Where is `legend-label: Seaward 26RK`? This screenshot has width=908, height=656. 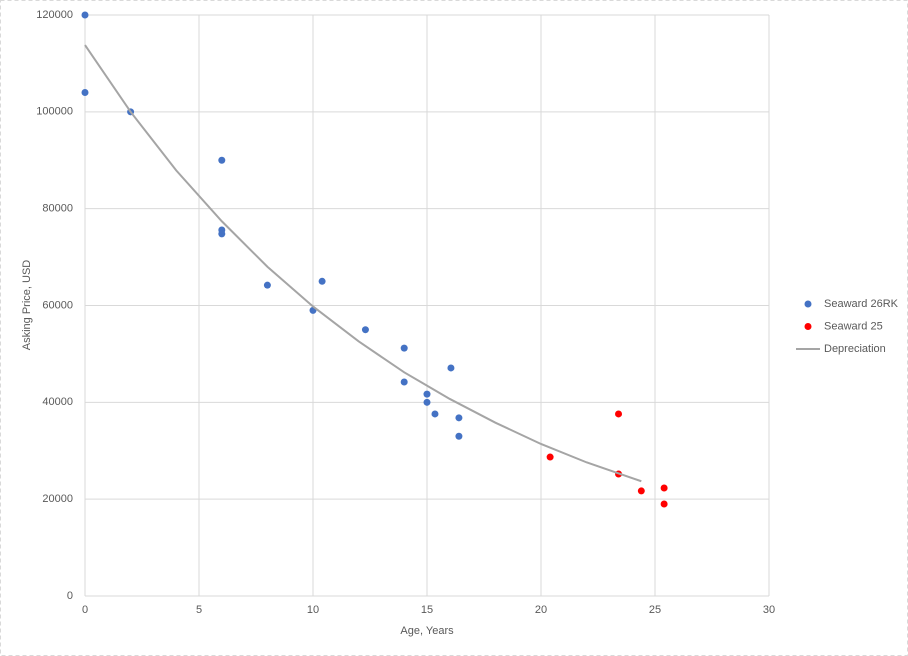 legend-label: Seaward 26RK is located at coordinates (861, 304).